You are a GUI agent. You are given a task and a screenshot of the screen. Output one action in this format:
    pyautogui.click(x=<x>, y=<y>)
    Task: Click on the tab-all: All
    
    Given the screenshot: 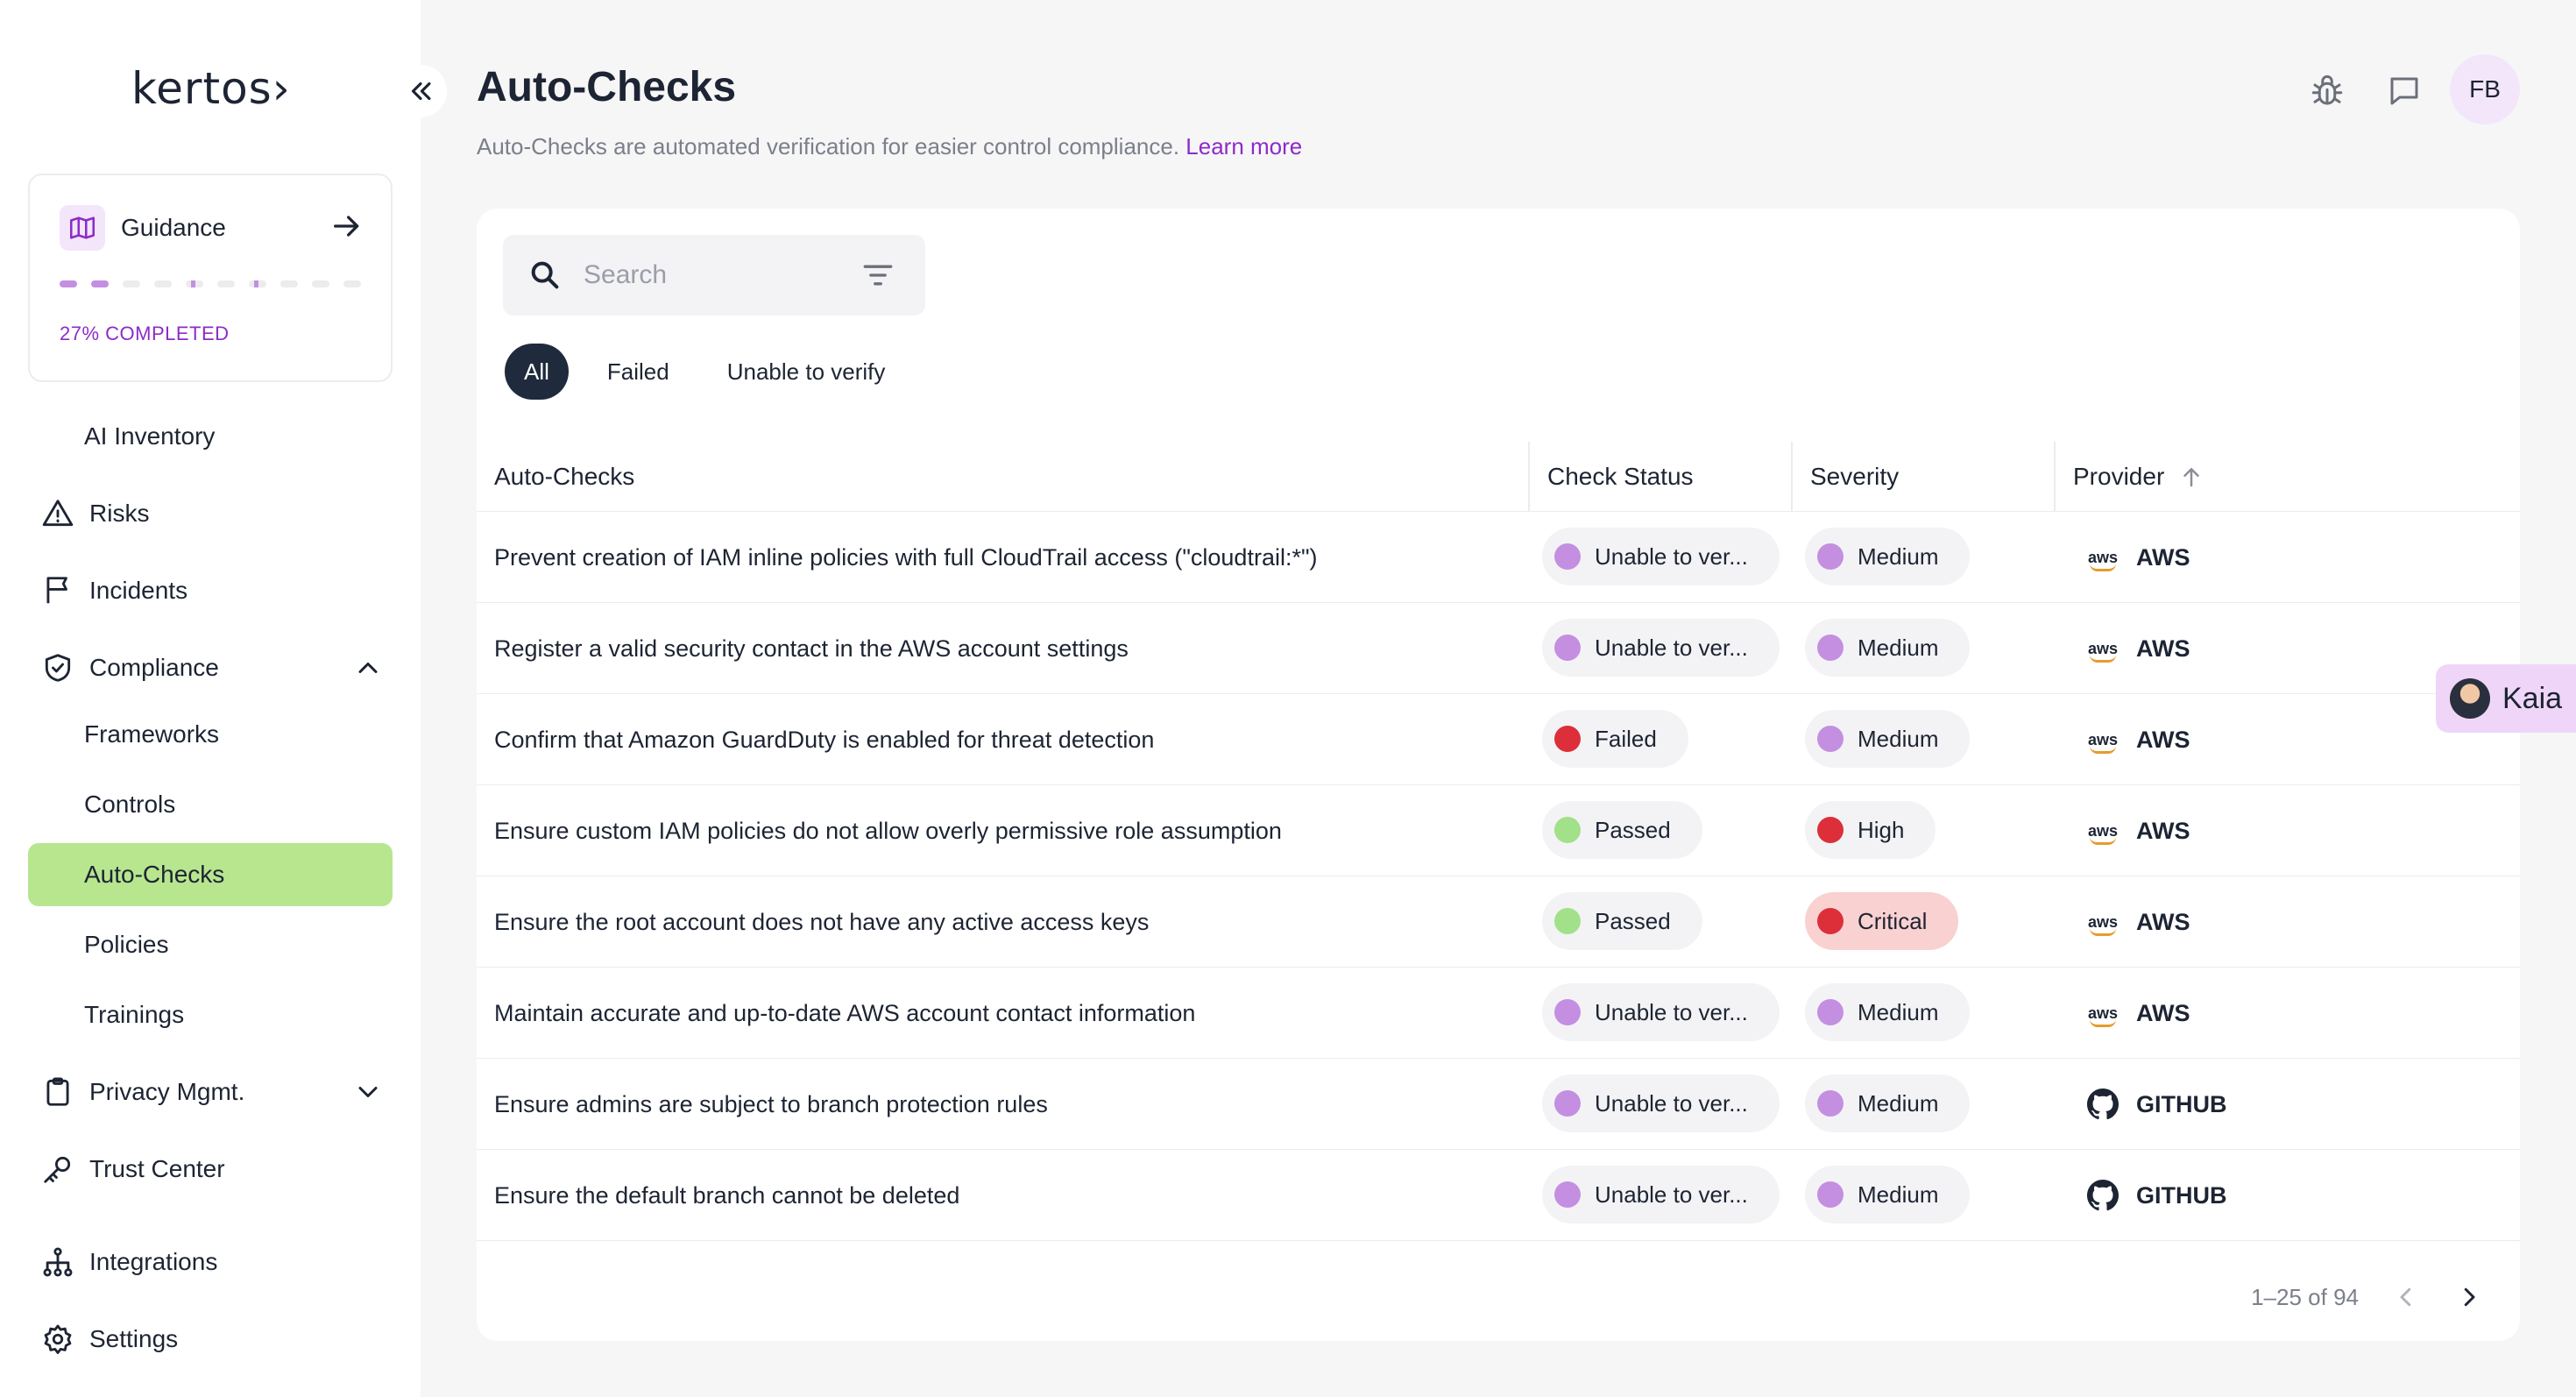 What is the action you would take?
    pyautogui.click(x=537, y=372)
    